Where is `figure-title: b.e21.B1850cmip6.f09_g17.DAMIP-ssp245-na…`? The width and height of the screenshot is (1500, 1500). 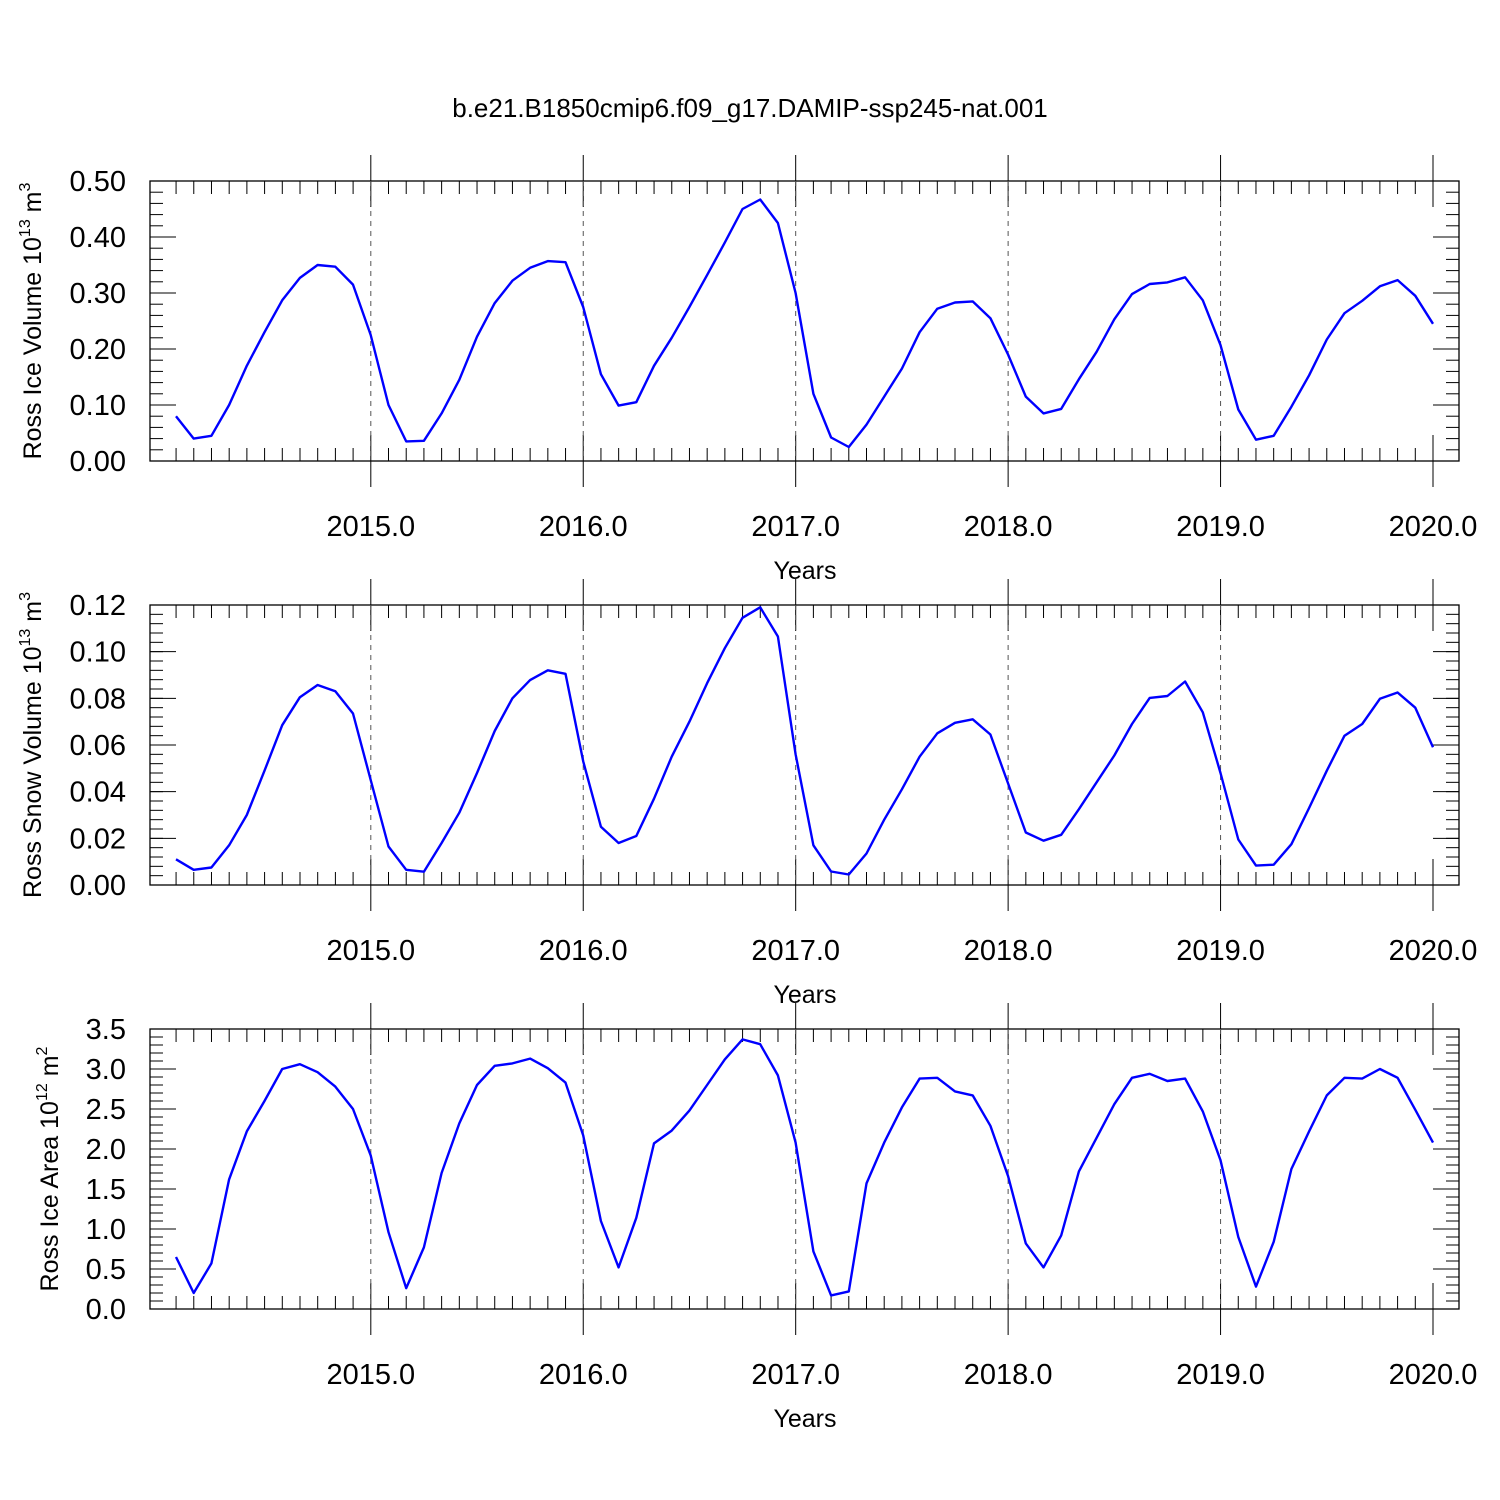 figure-title: b.e21.B1850cmip6.f09_g17.DAMIP-ssp245-na… is located at coordinates (750, 108).